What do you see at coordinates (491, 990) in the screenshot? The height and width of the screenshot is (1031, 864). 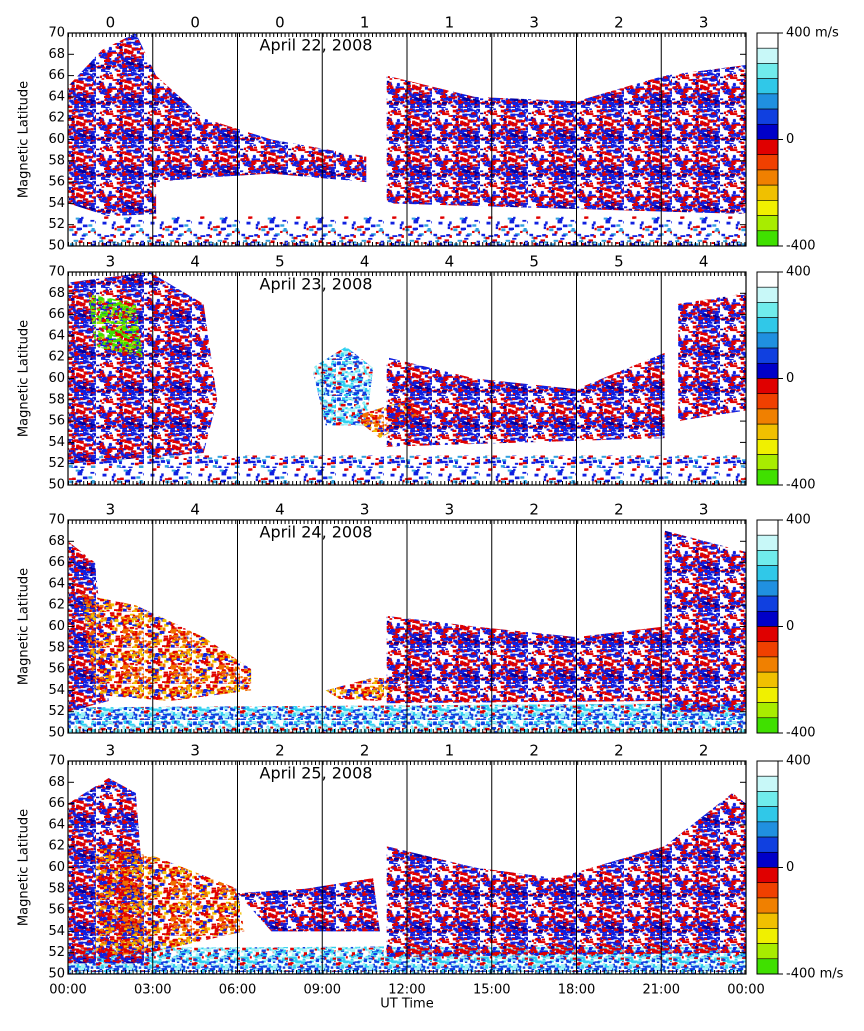 I see `x-tick-label: 15:00` at bounding box center [491, 990].